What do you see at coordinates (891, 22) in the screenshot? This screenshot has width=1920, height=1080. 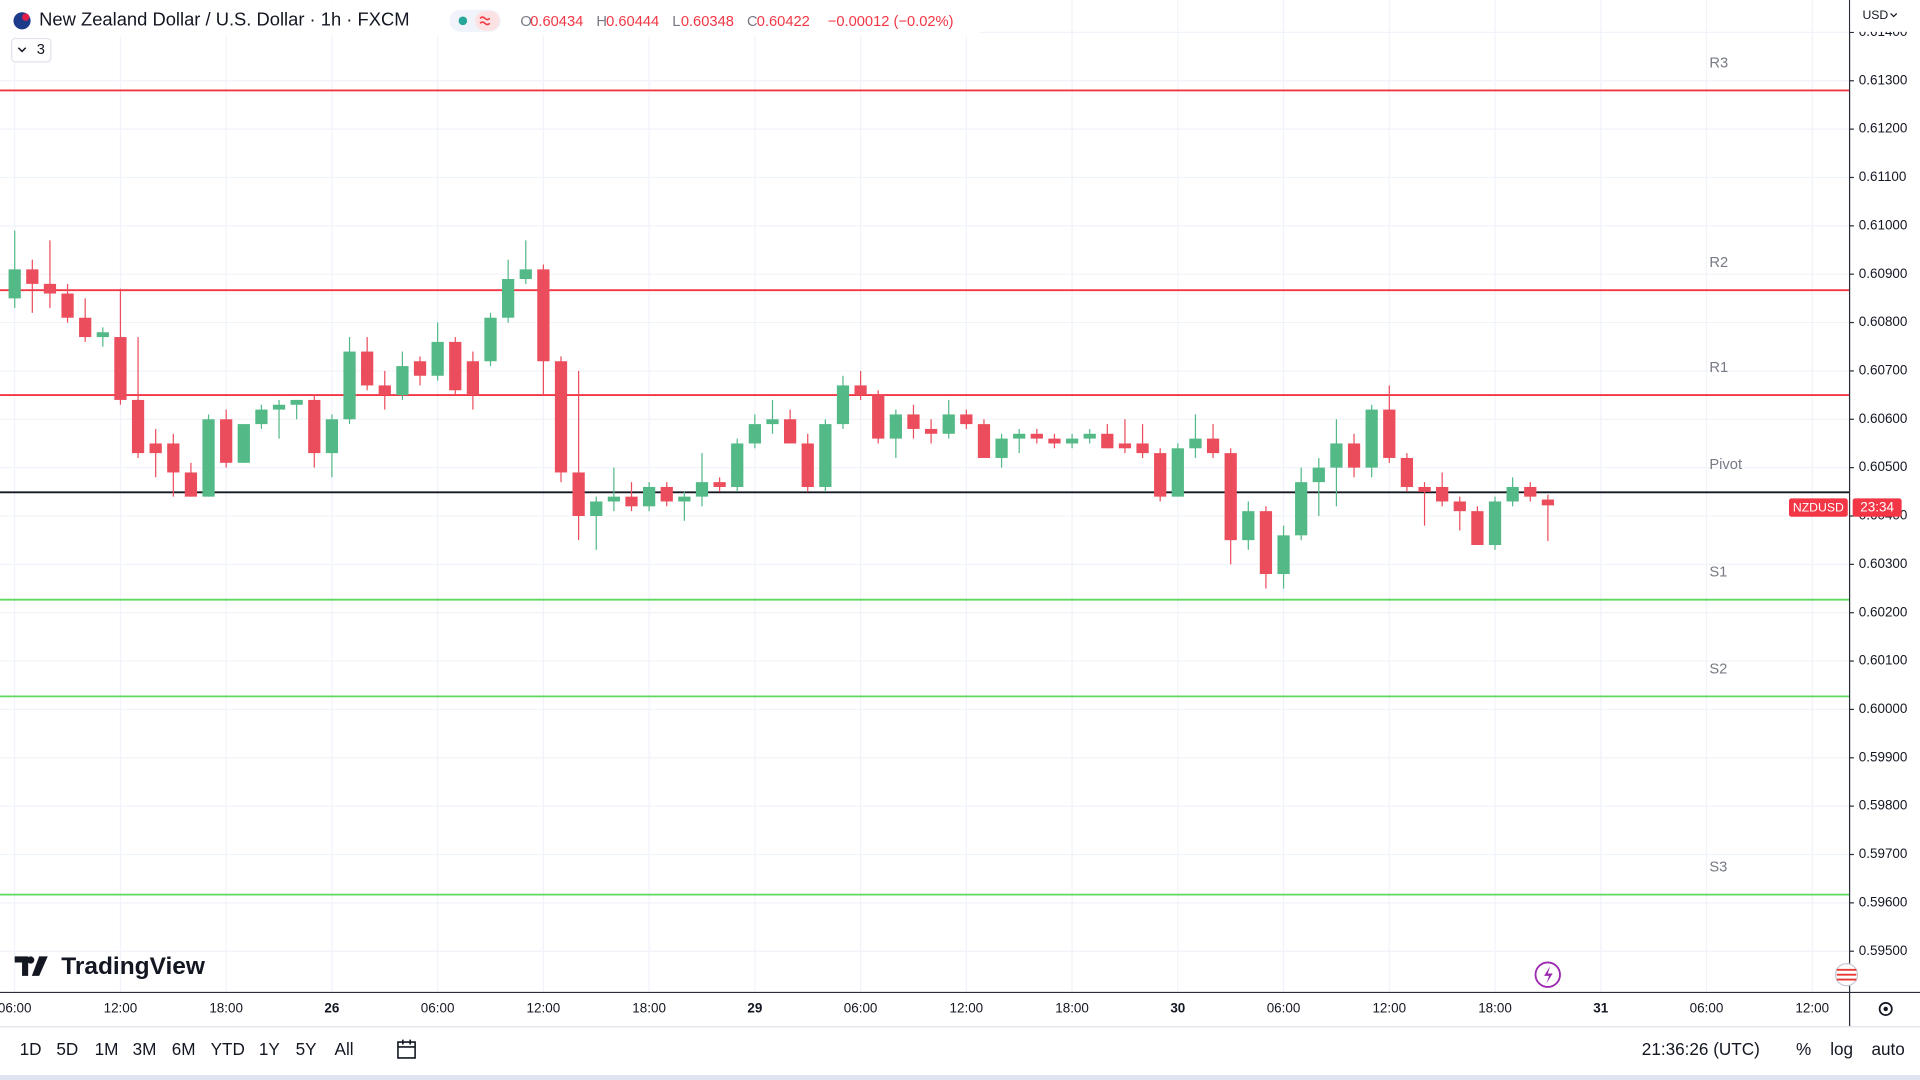 I see `ohlc-change: −0.00012 (−0.02%)` at bounding box center [891, 22].